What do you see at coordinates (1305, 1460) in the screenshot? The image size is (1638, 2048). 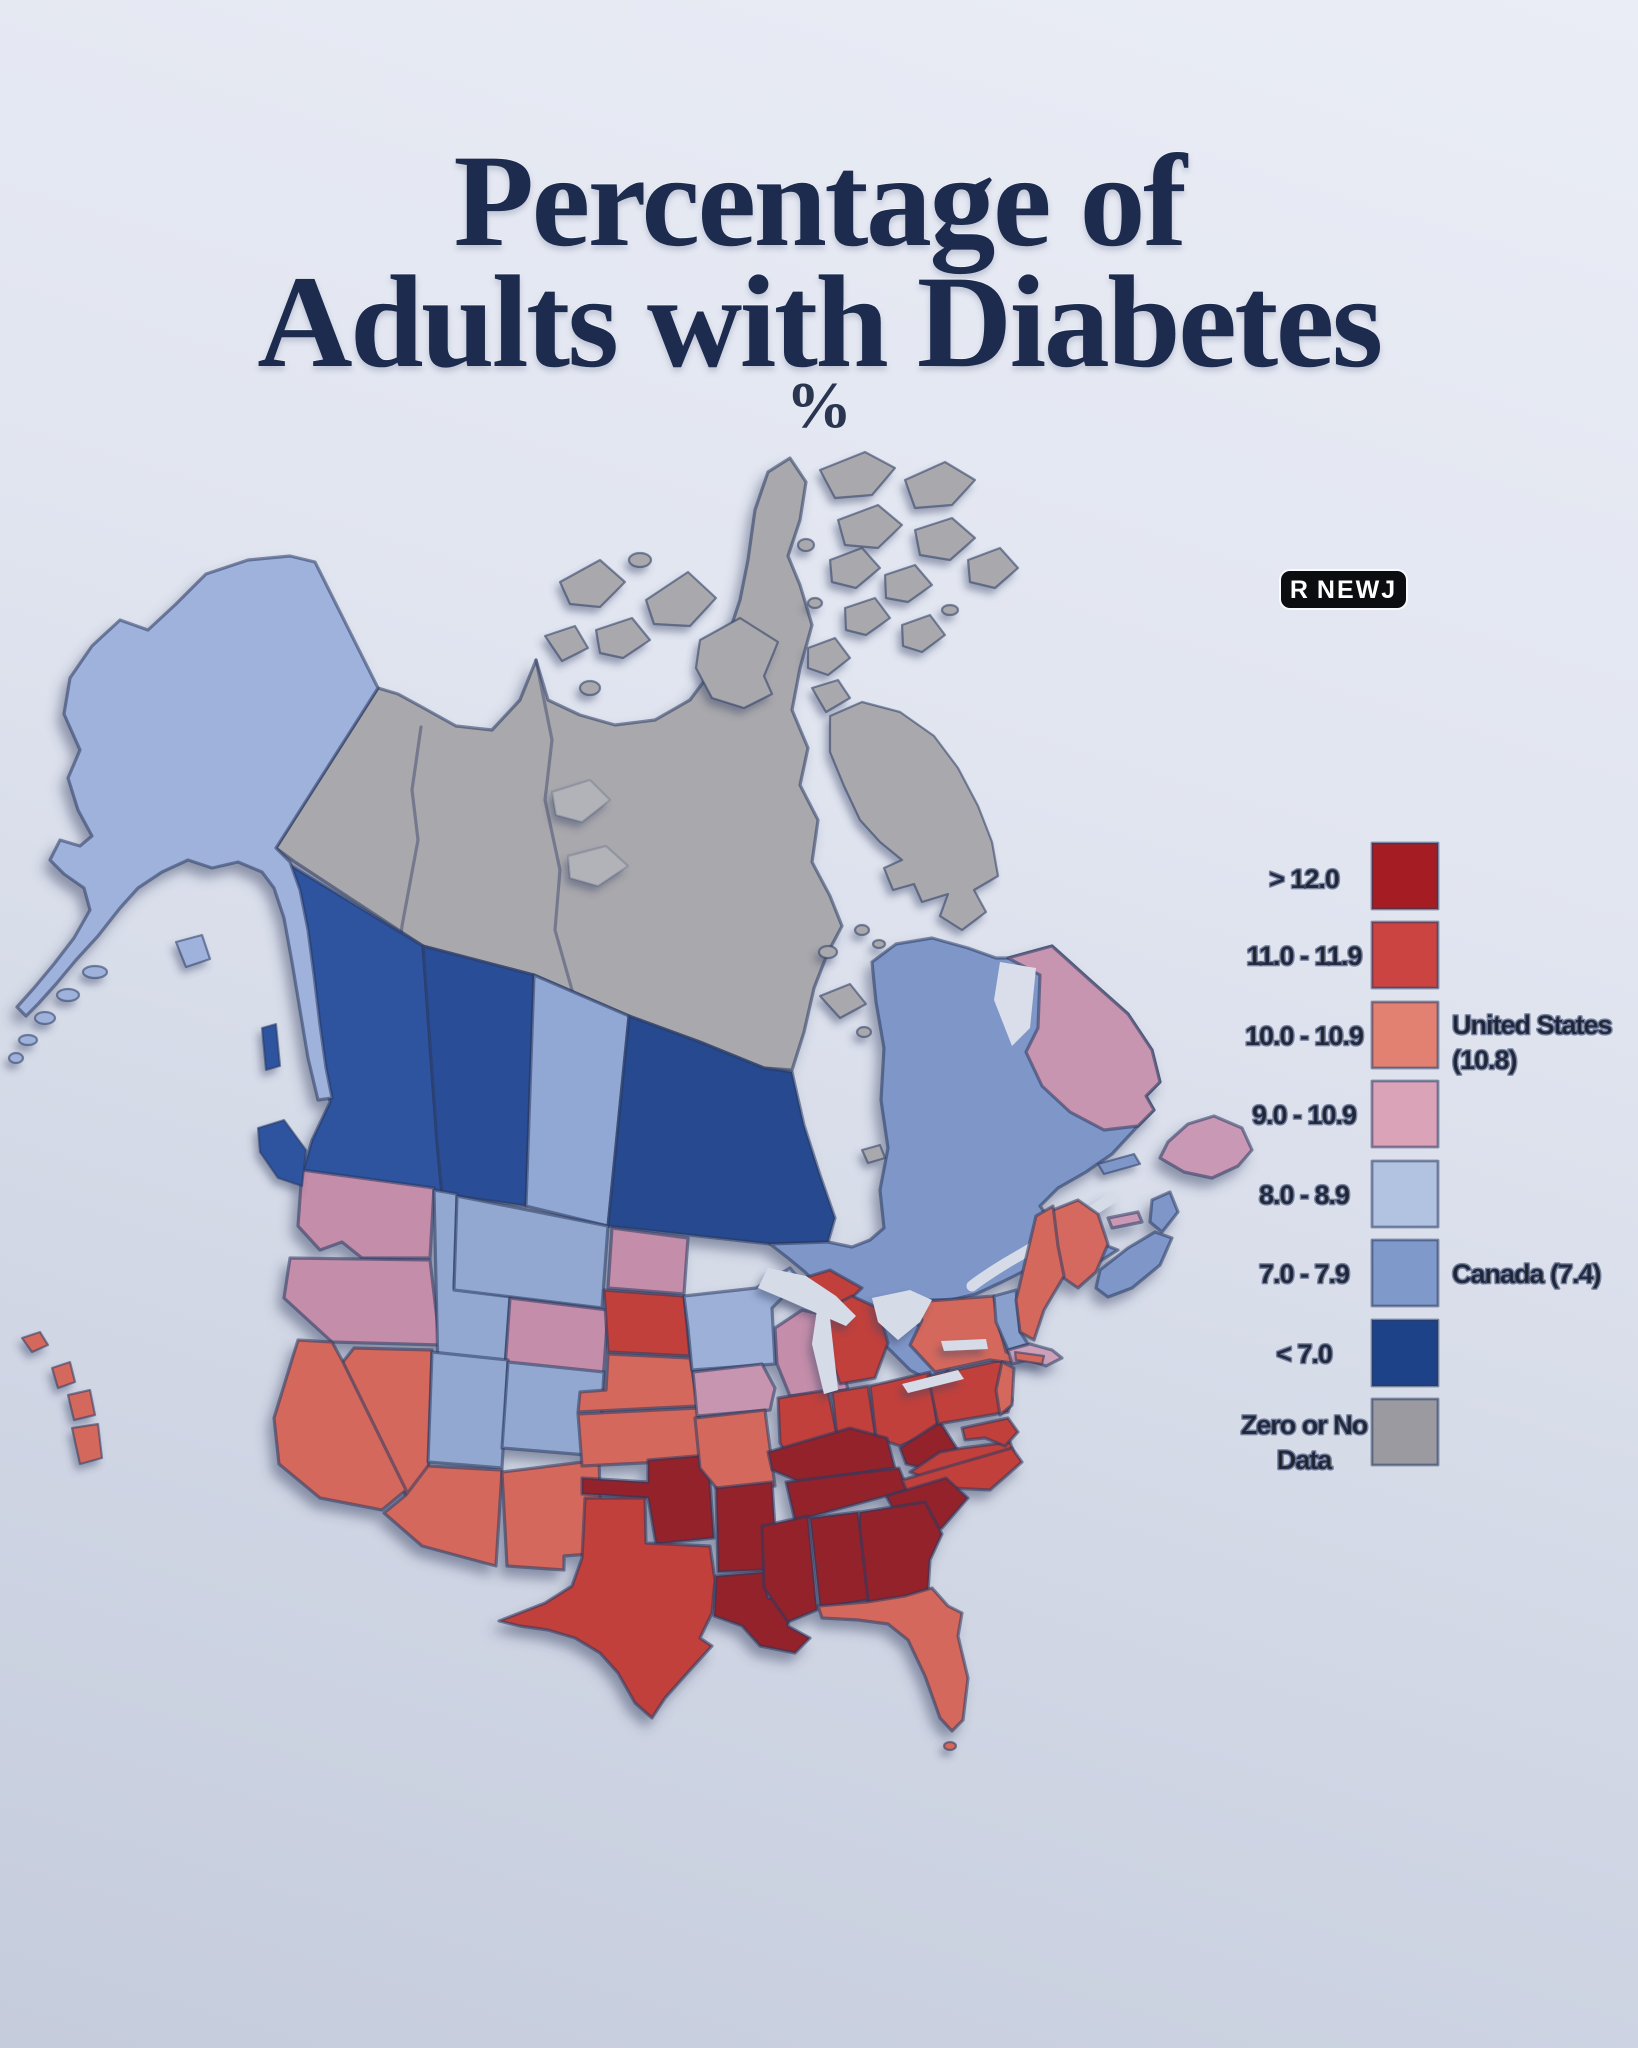 I see `svg-text: Data` at bounding box center [1305, 1460].